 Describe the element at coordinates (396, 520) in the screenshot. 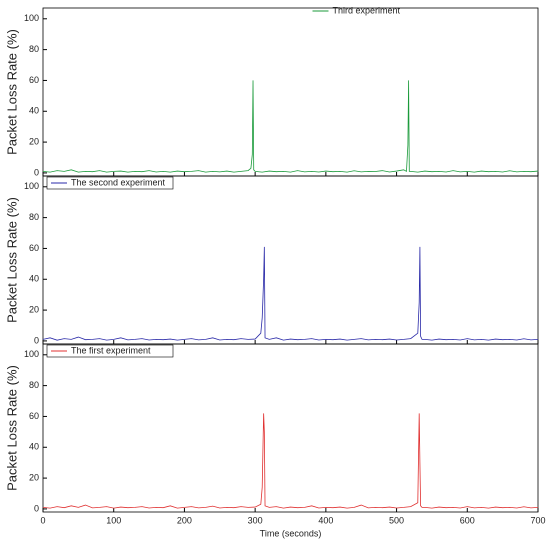

I see `x-tick-label: 500` at that location.